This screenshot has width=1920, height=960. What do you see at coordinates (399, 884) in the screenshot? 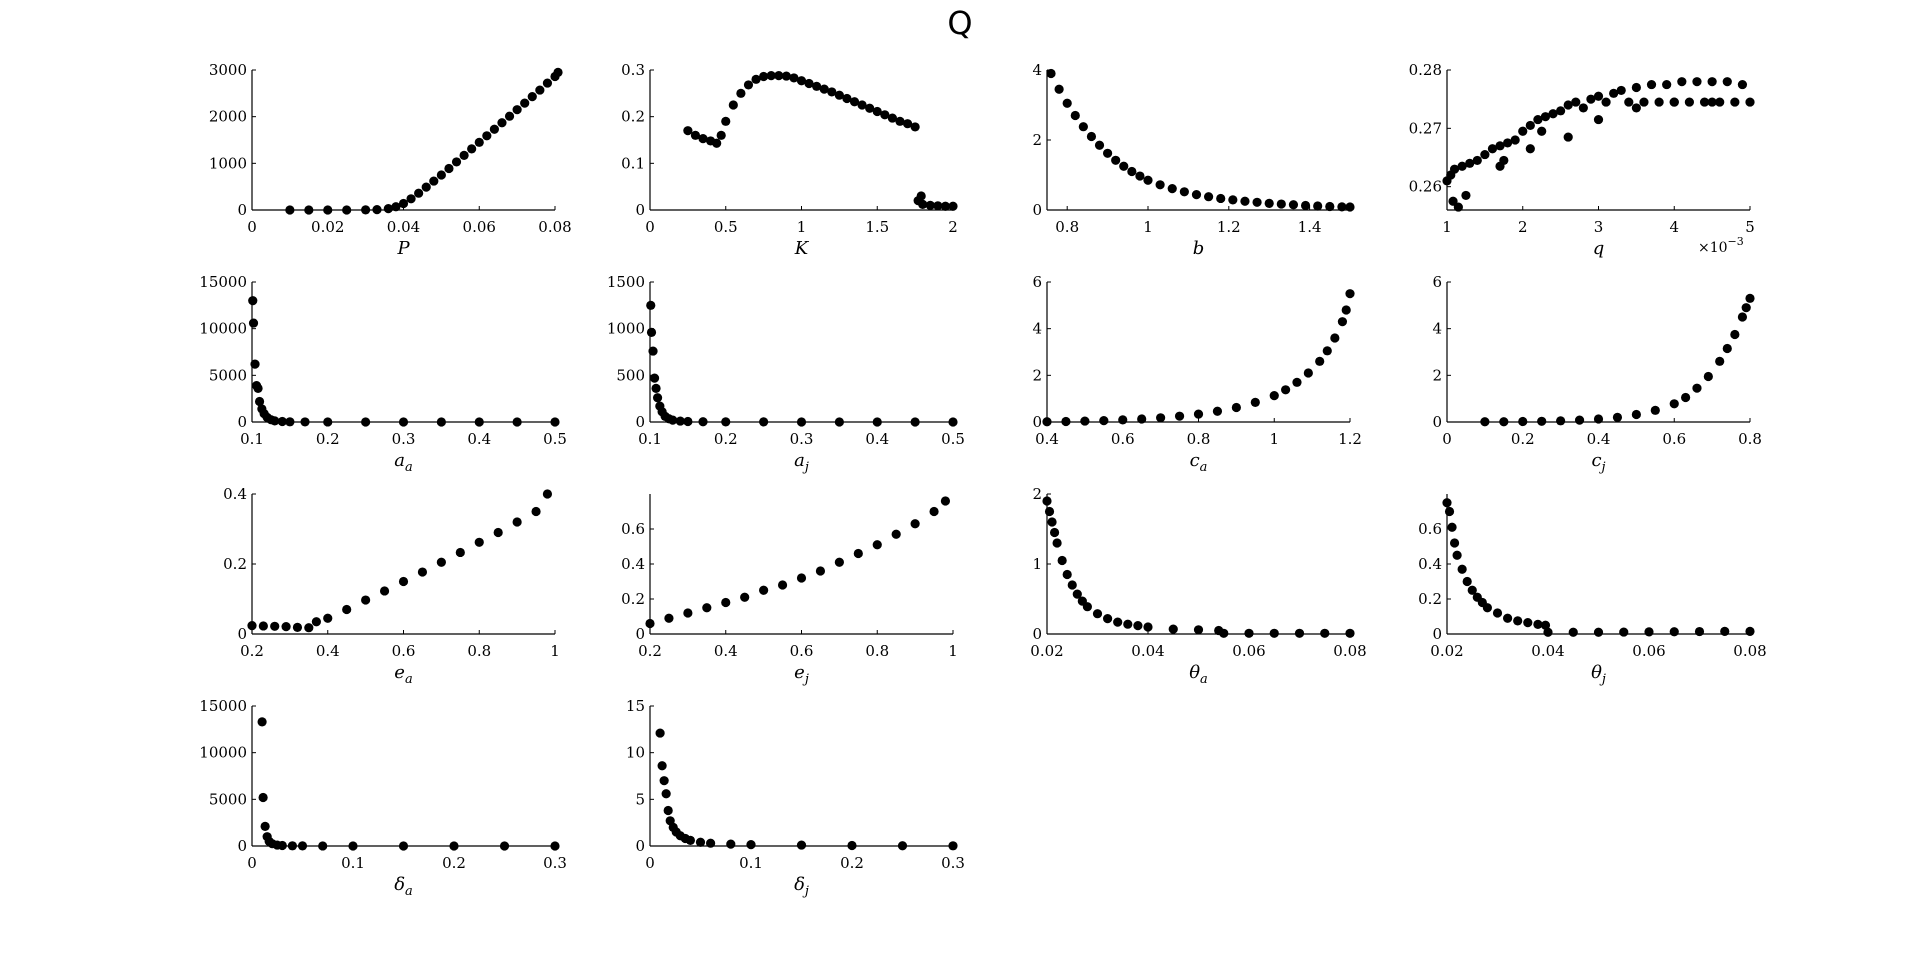
I see `x-axis-label-symbol: δ` at bounding box center [399, 884].